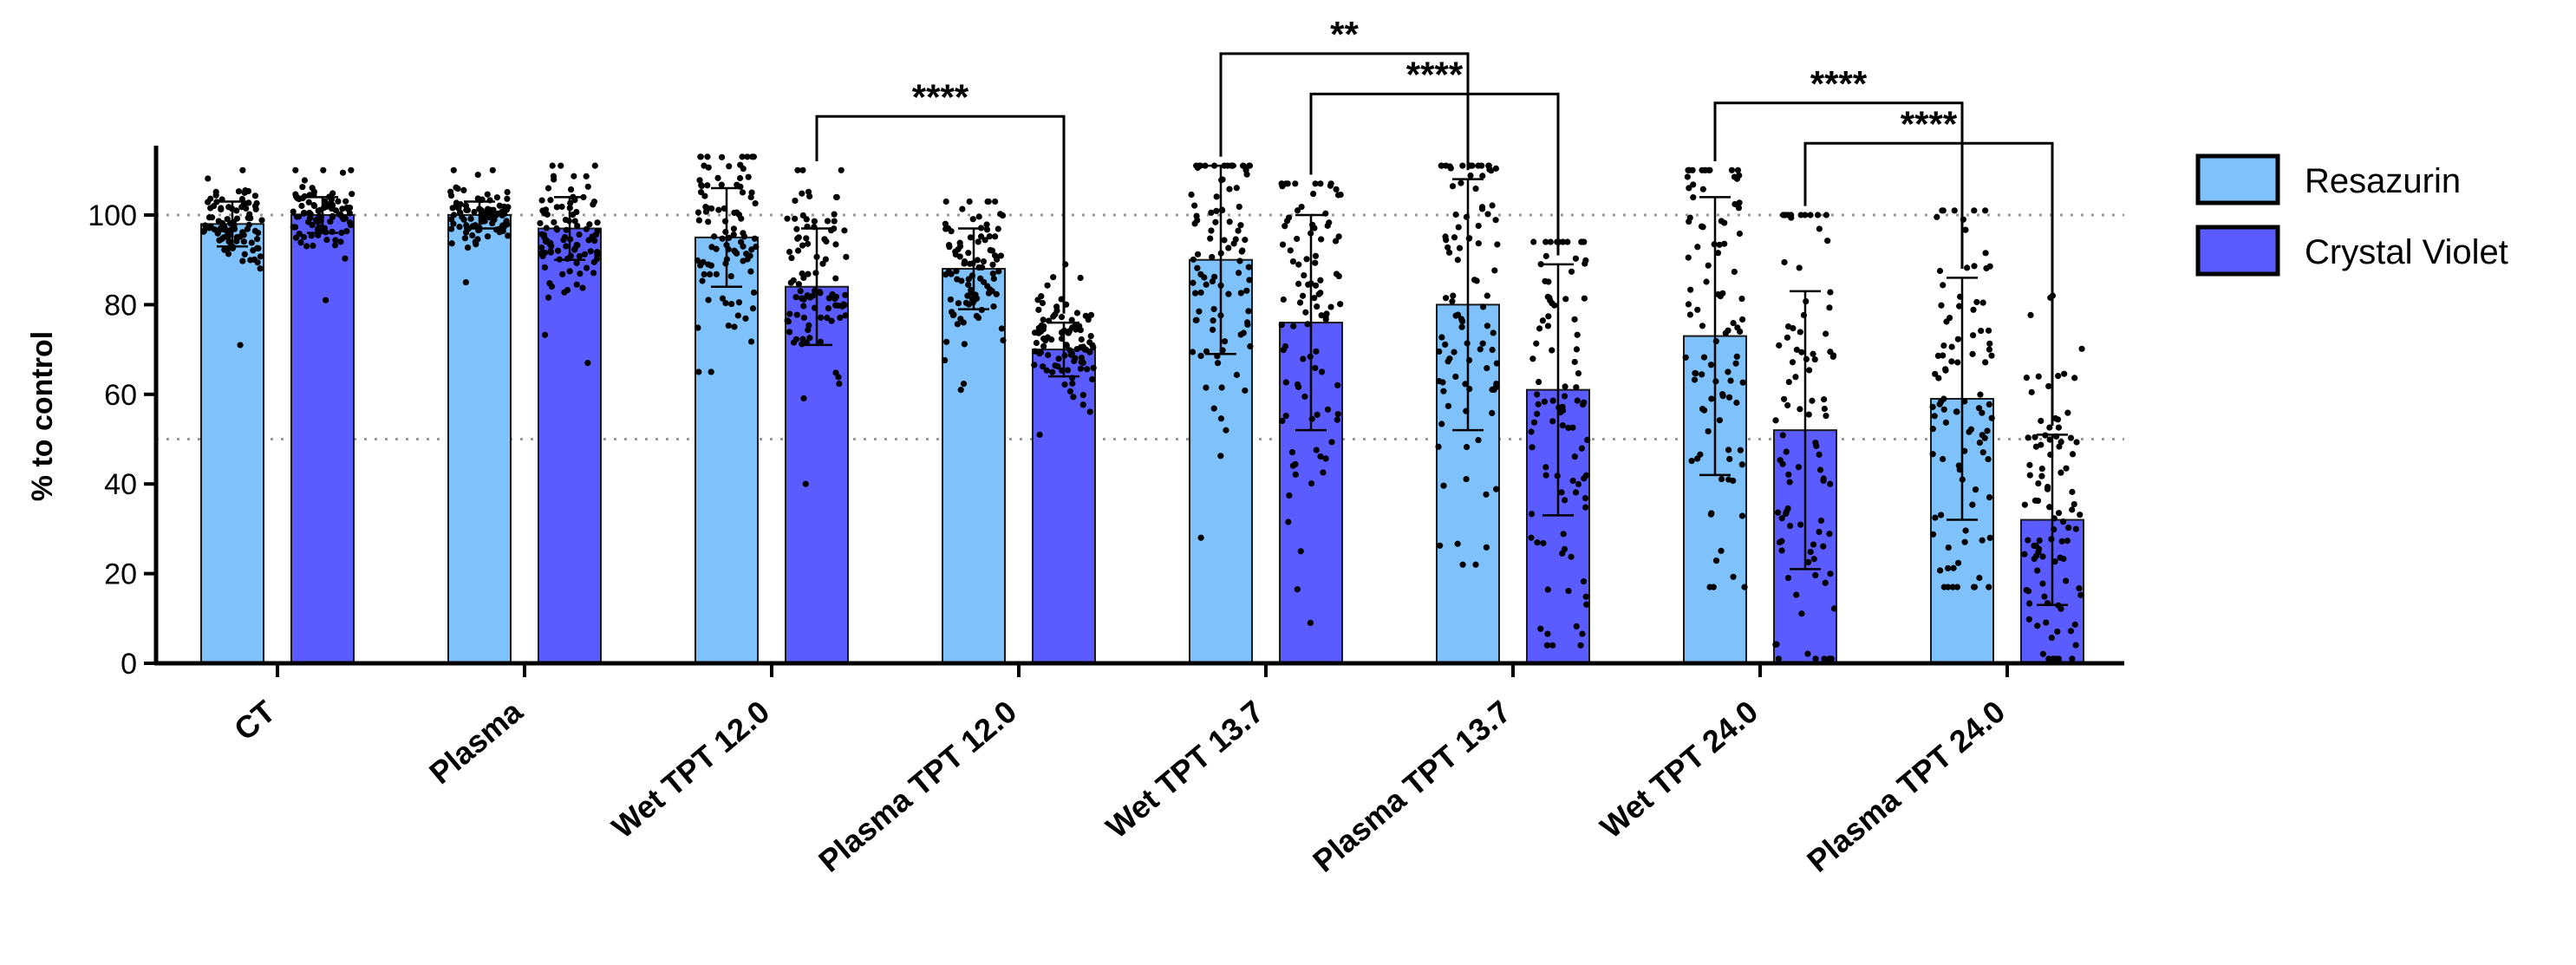  Describe the element at coordinates (2352, 215) in the screenshot. I see `legend: Resazurin Crystal Violet` at that location.